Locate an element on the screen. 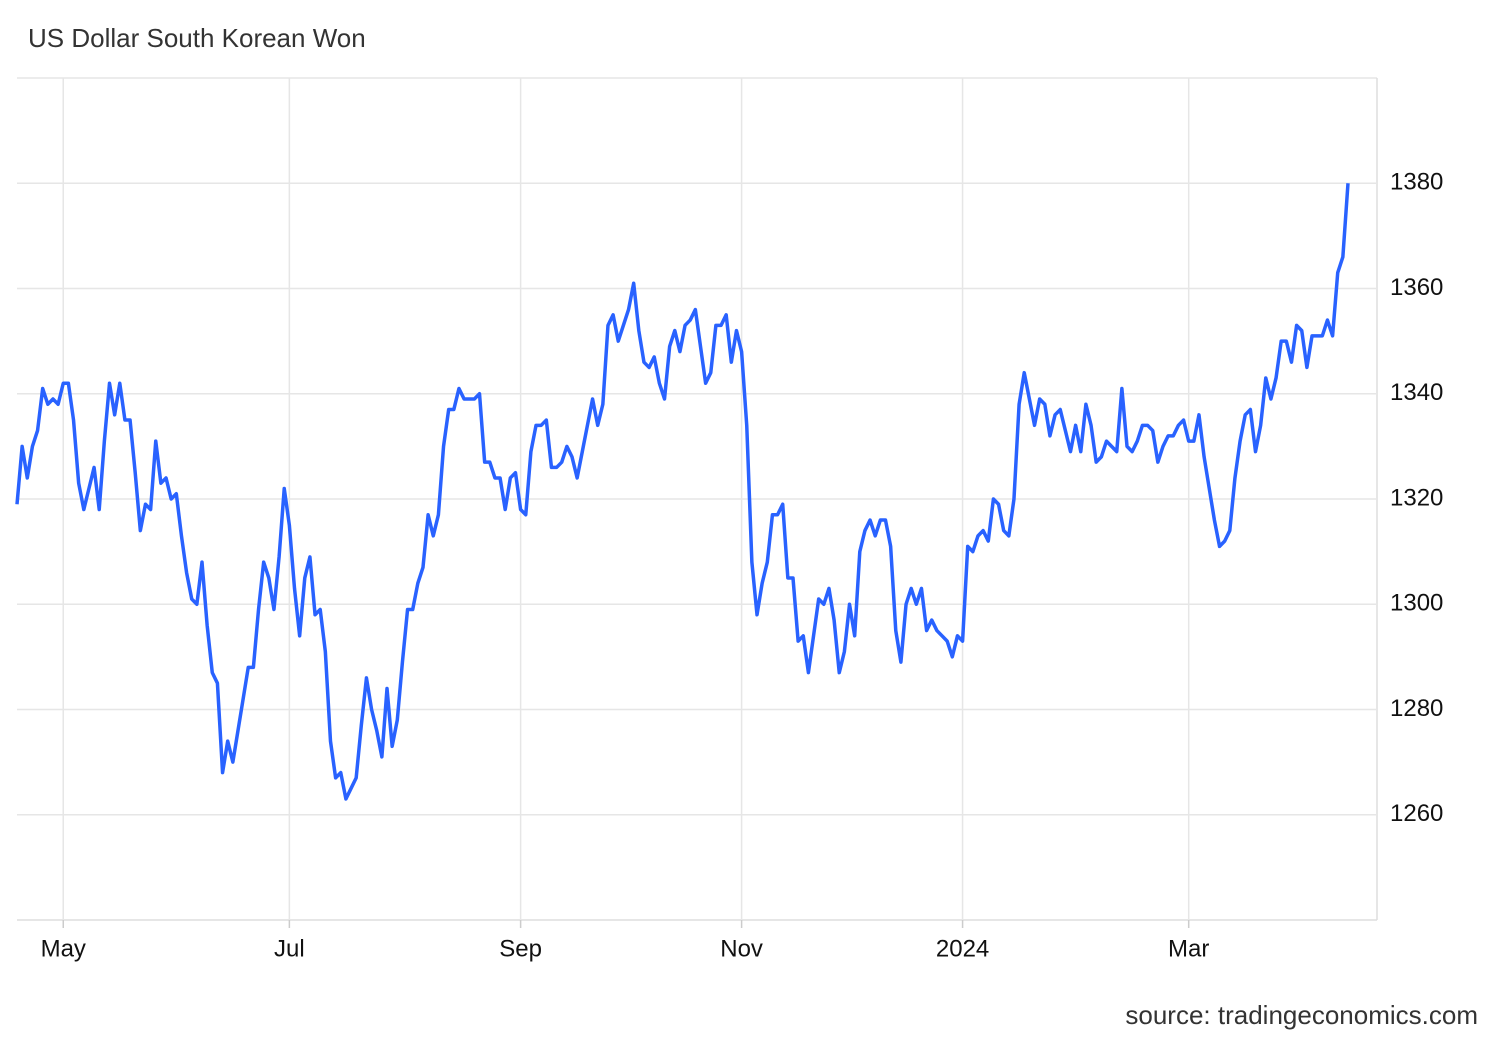  x-tick-label: Jul is located at coordinates (289, 948).